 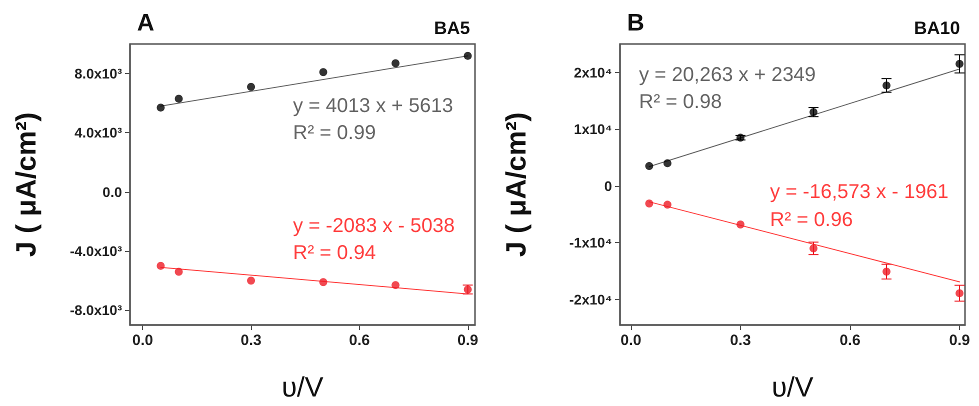 I want to click on annotation: y = 4013 x + 5613, so click(x=373, y=106).